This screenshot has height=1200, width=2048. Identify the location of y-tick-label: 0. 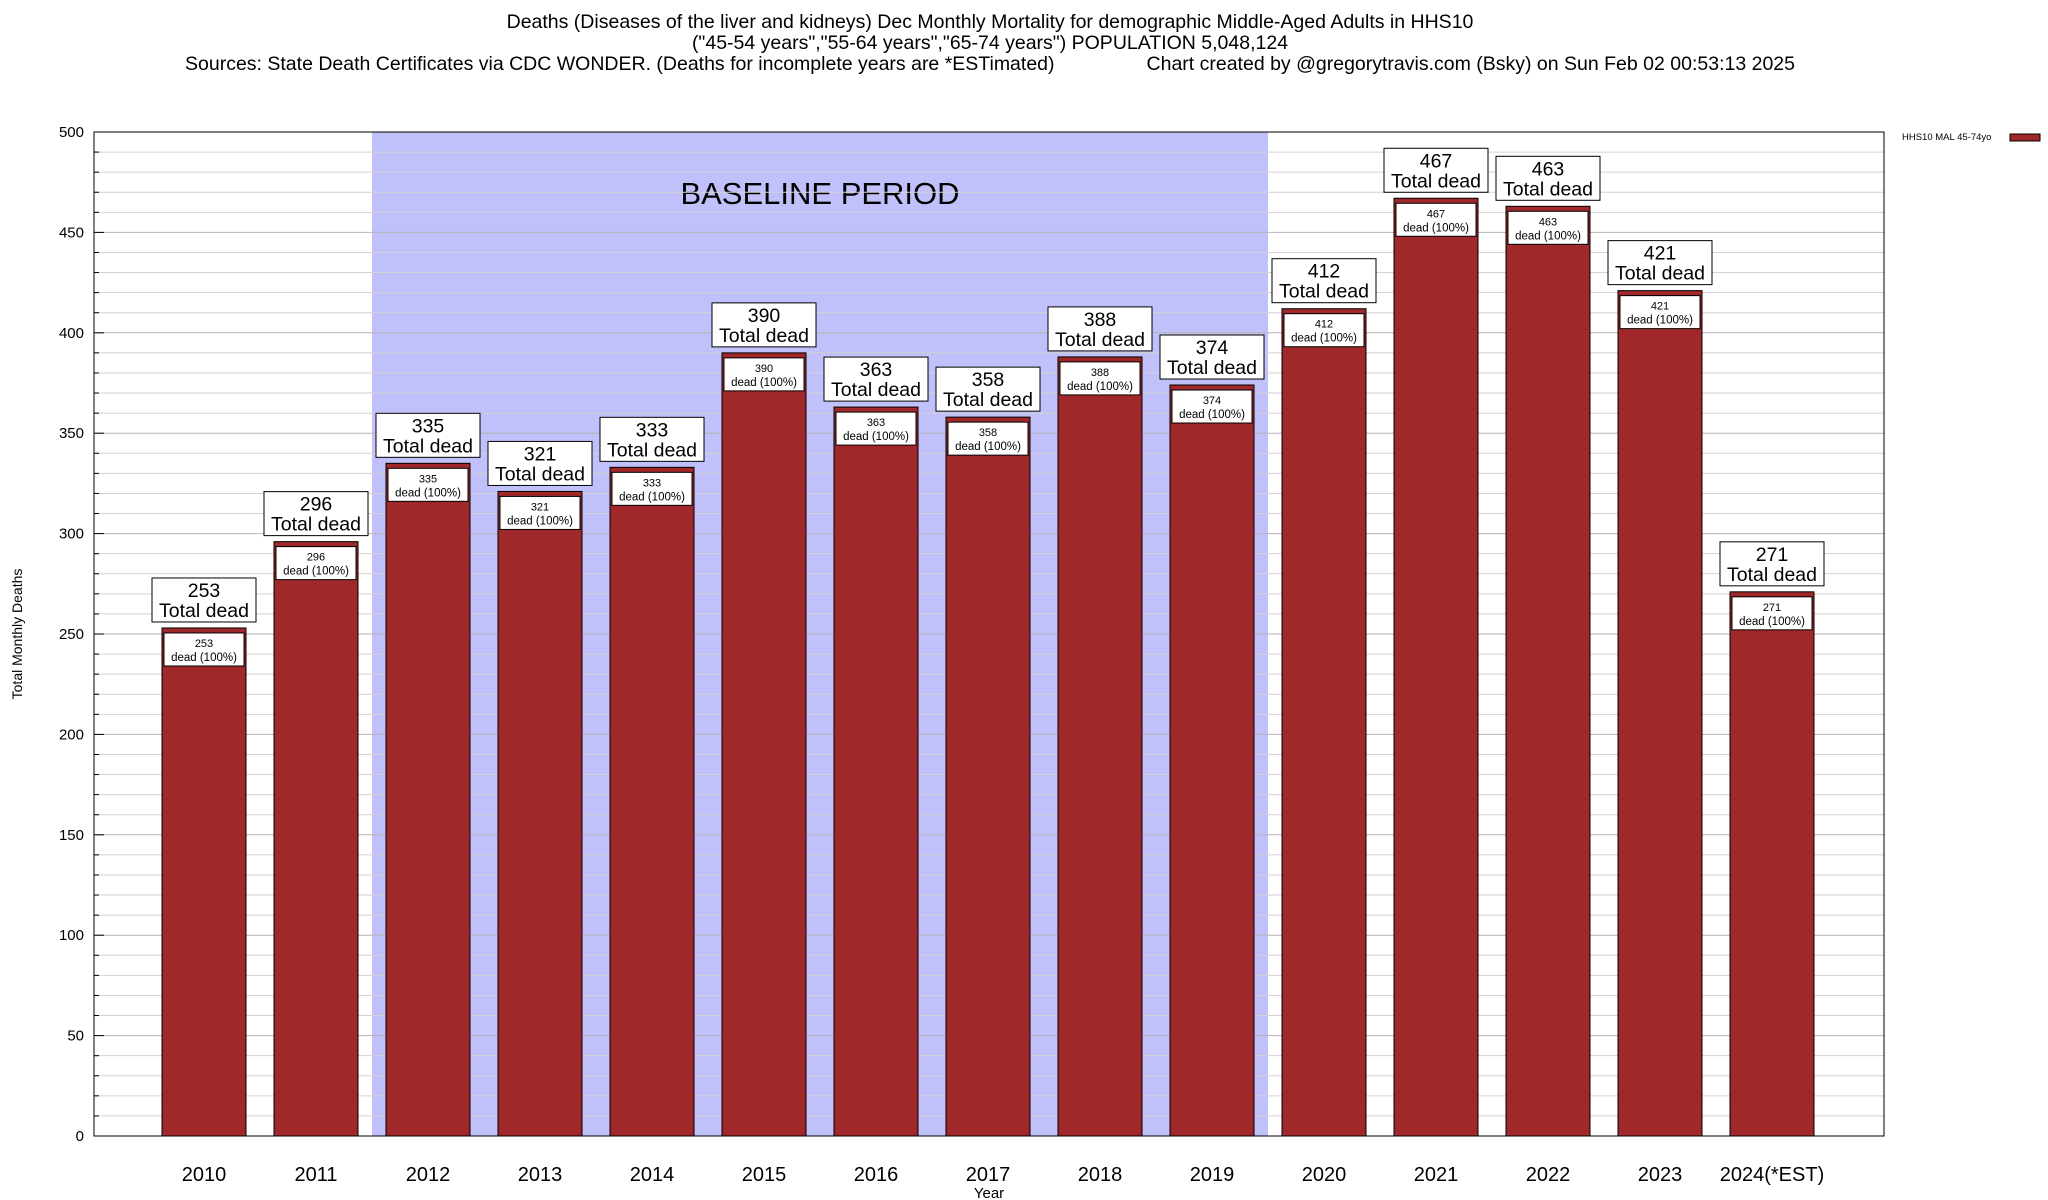
(80, 1136).